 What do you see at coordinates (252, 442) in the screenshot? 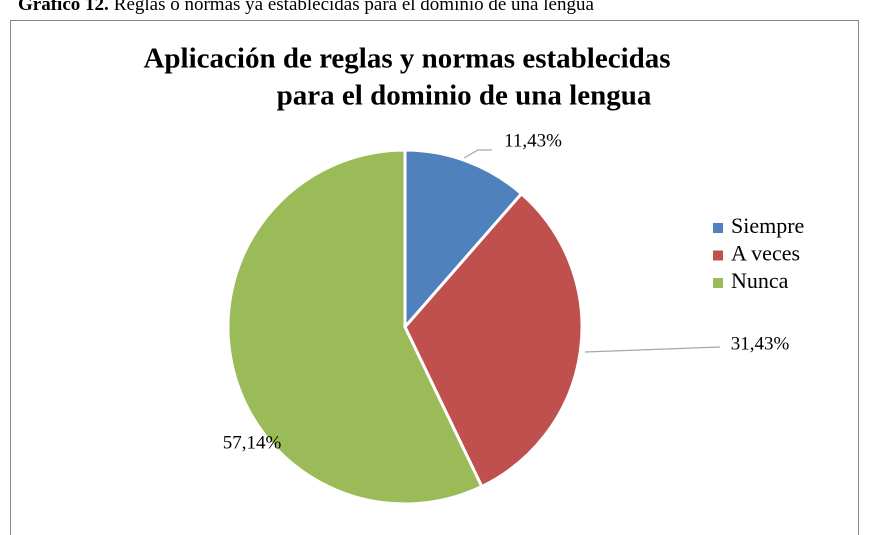
I see `data-label: 57,14%` at bounding box center [252, 442].